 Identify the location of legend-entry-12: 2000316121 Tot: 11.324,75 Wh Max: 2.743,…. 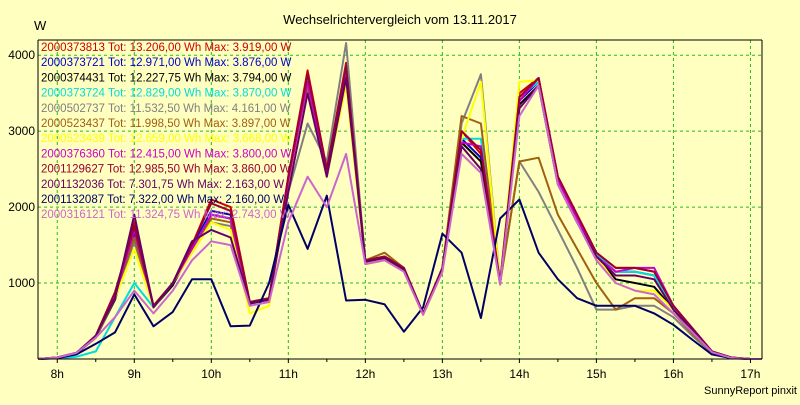
(166, 215).